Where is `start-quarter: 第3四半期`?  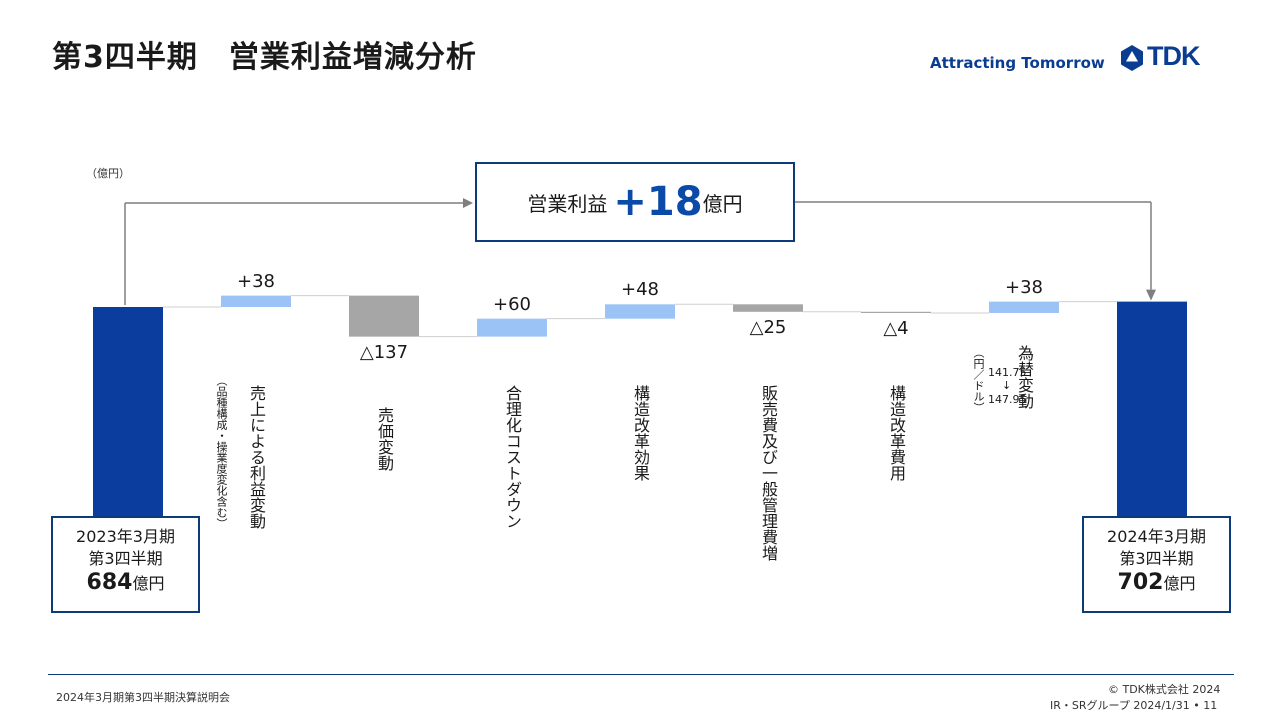
start-quarter: 第3四半期 is located at coordinates (125, 558).